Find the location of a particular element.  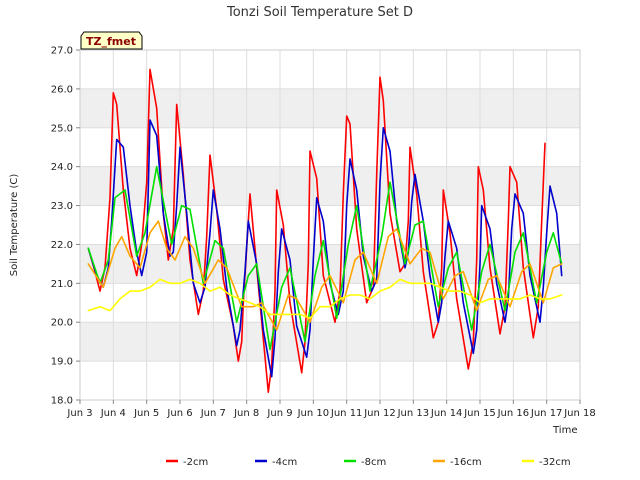

y-tick-label: 18.0 is located at coordinates (62, 401).